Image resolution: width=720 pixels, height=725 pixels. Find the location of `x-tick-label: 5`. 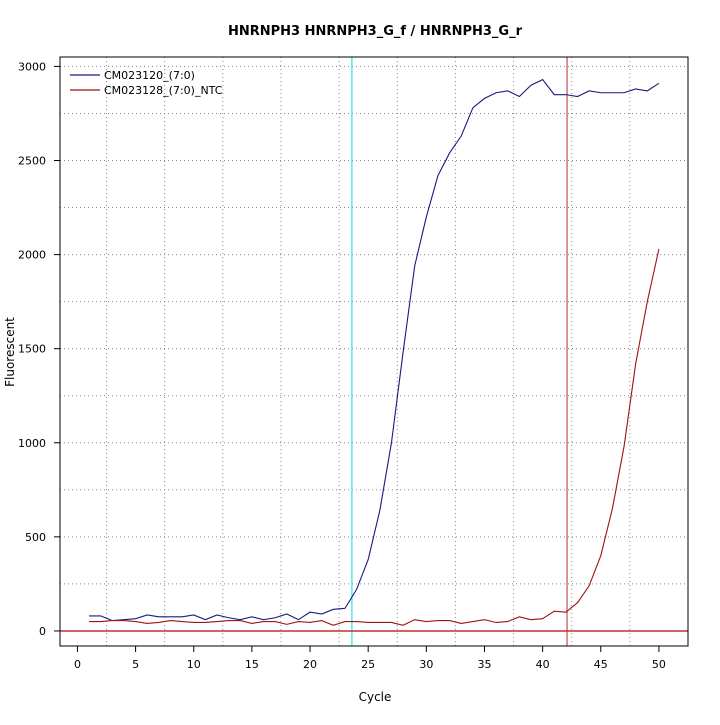

x-tick-label: 5 is located at coordinates (135, 664).